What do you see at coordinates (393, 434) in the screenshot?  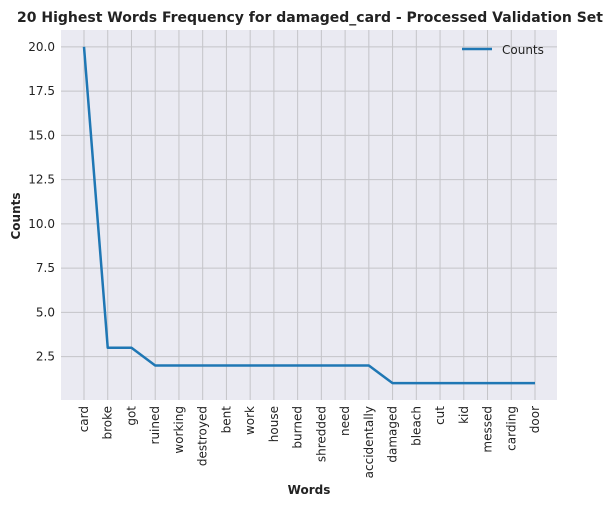 I see `x-tick-label: damaged` at bounding box center [393, 434].